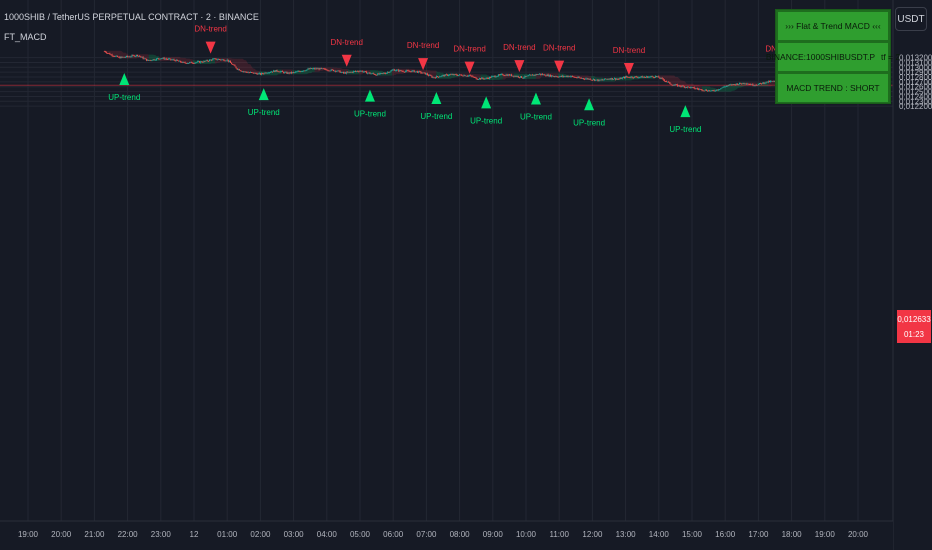 This screenshot has height=550, width=932. I want to click on info-panel-status: MACD TREND : SHORT, so click(833, 88).